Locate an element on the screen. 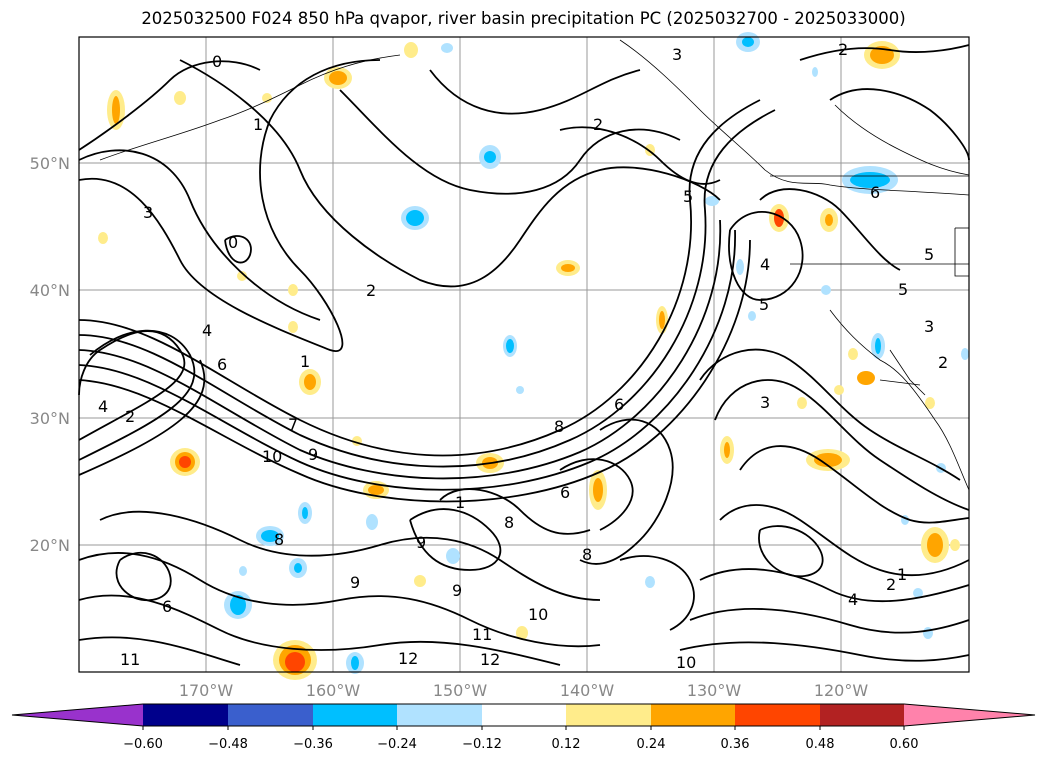 This screenshot has height=765, width=1047. longitude-labels: 170°W 160°W 150°W 140°W 130°W 120°W is located at coordinates (524, 690).